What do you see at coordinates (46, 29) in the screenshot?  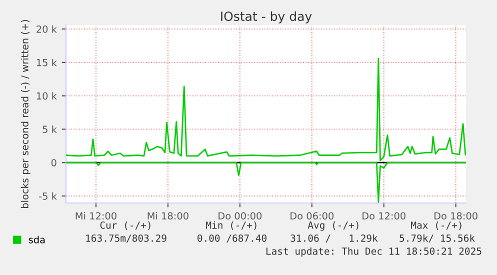 I see `y-tick-label: 20 k` at bounding box center [46, 29].